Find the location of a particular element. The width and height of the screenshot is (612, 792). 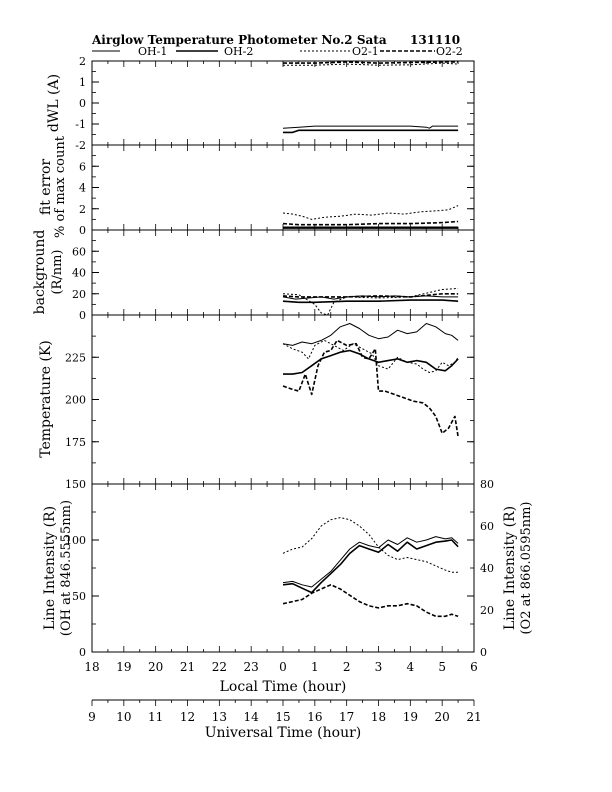

local-time-tick: 4 is located at coordinates (411, 667).